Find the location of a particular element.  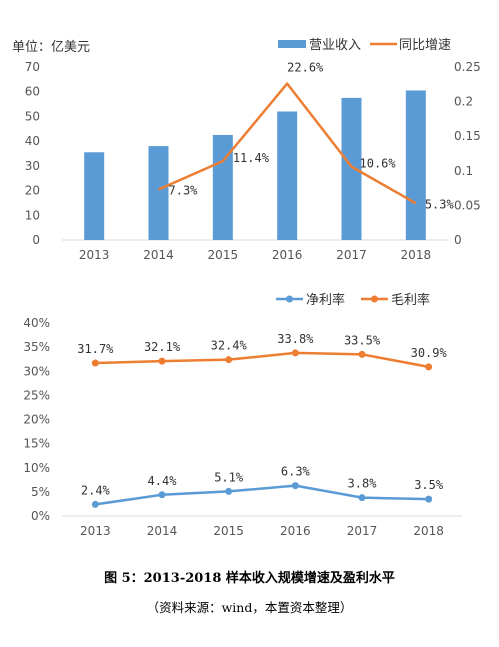

bar-2013 is located at coordinates (94, 196).